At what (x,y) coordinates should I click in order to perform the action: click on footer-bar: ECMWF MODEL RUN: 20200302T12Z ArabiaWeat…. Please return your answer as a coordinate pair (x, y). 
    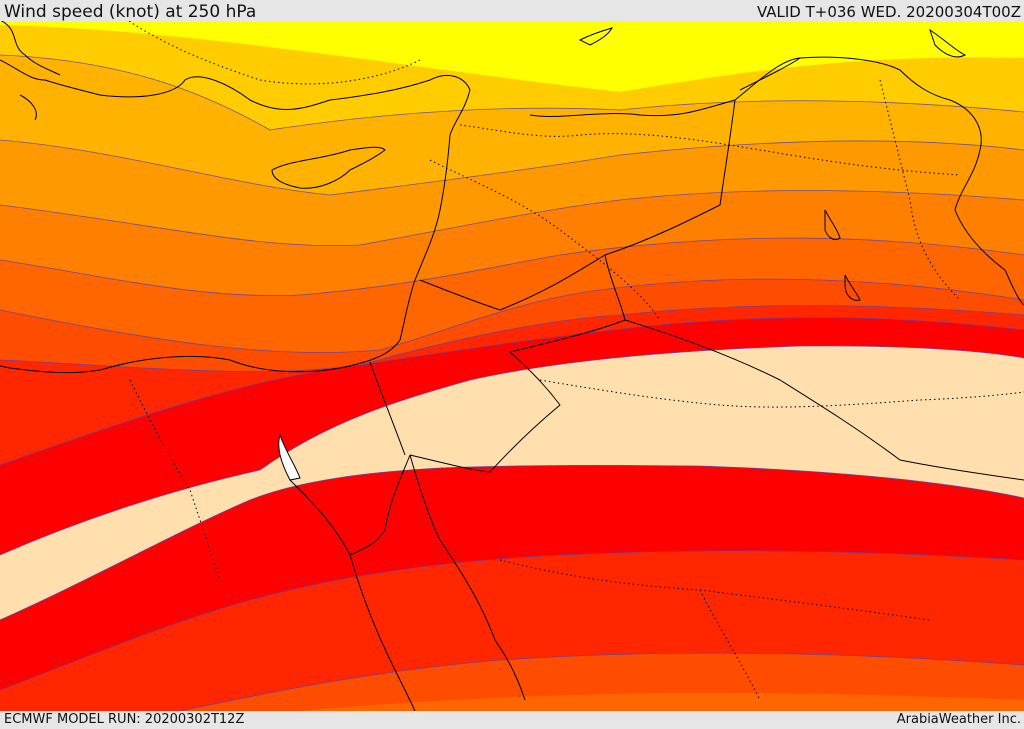
    Looking at the image, I should click on (512, 720).